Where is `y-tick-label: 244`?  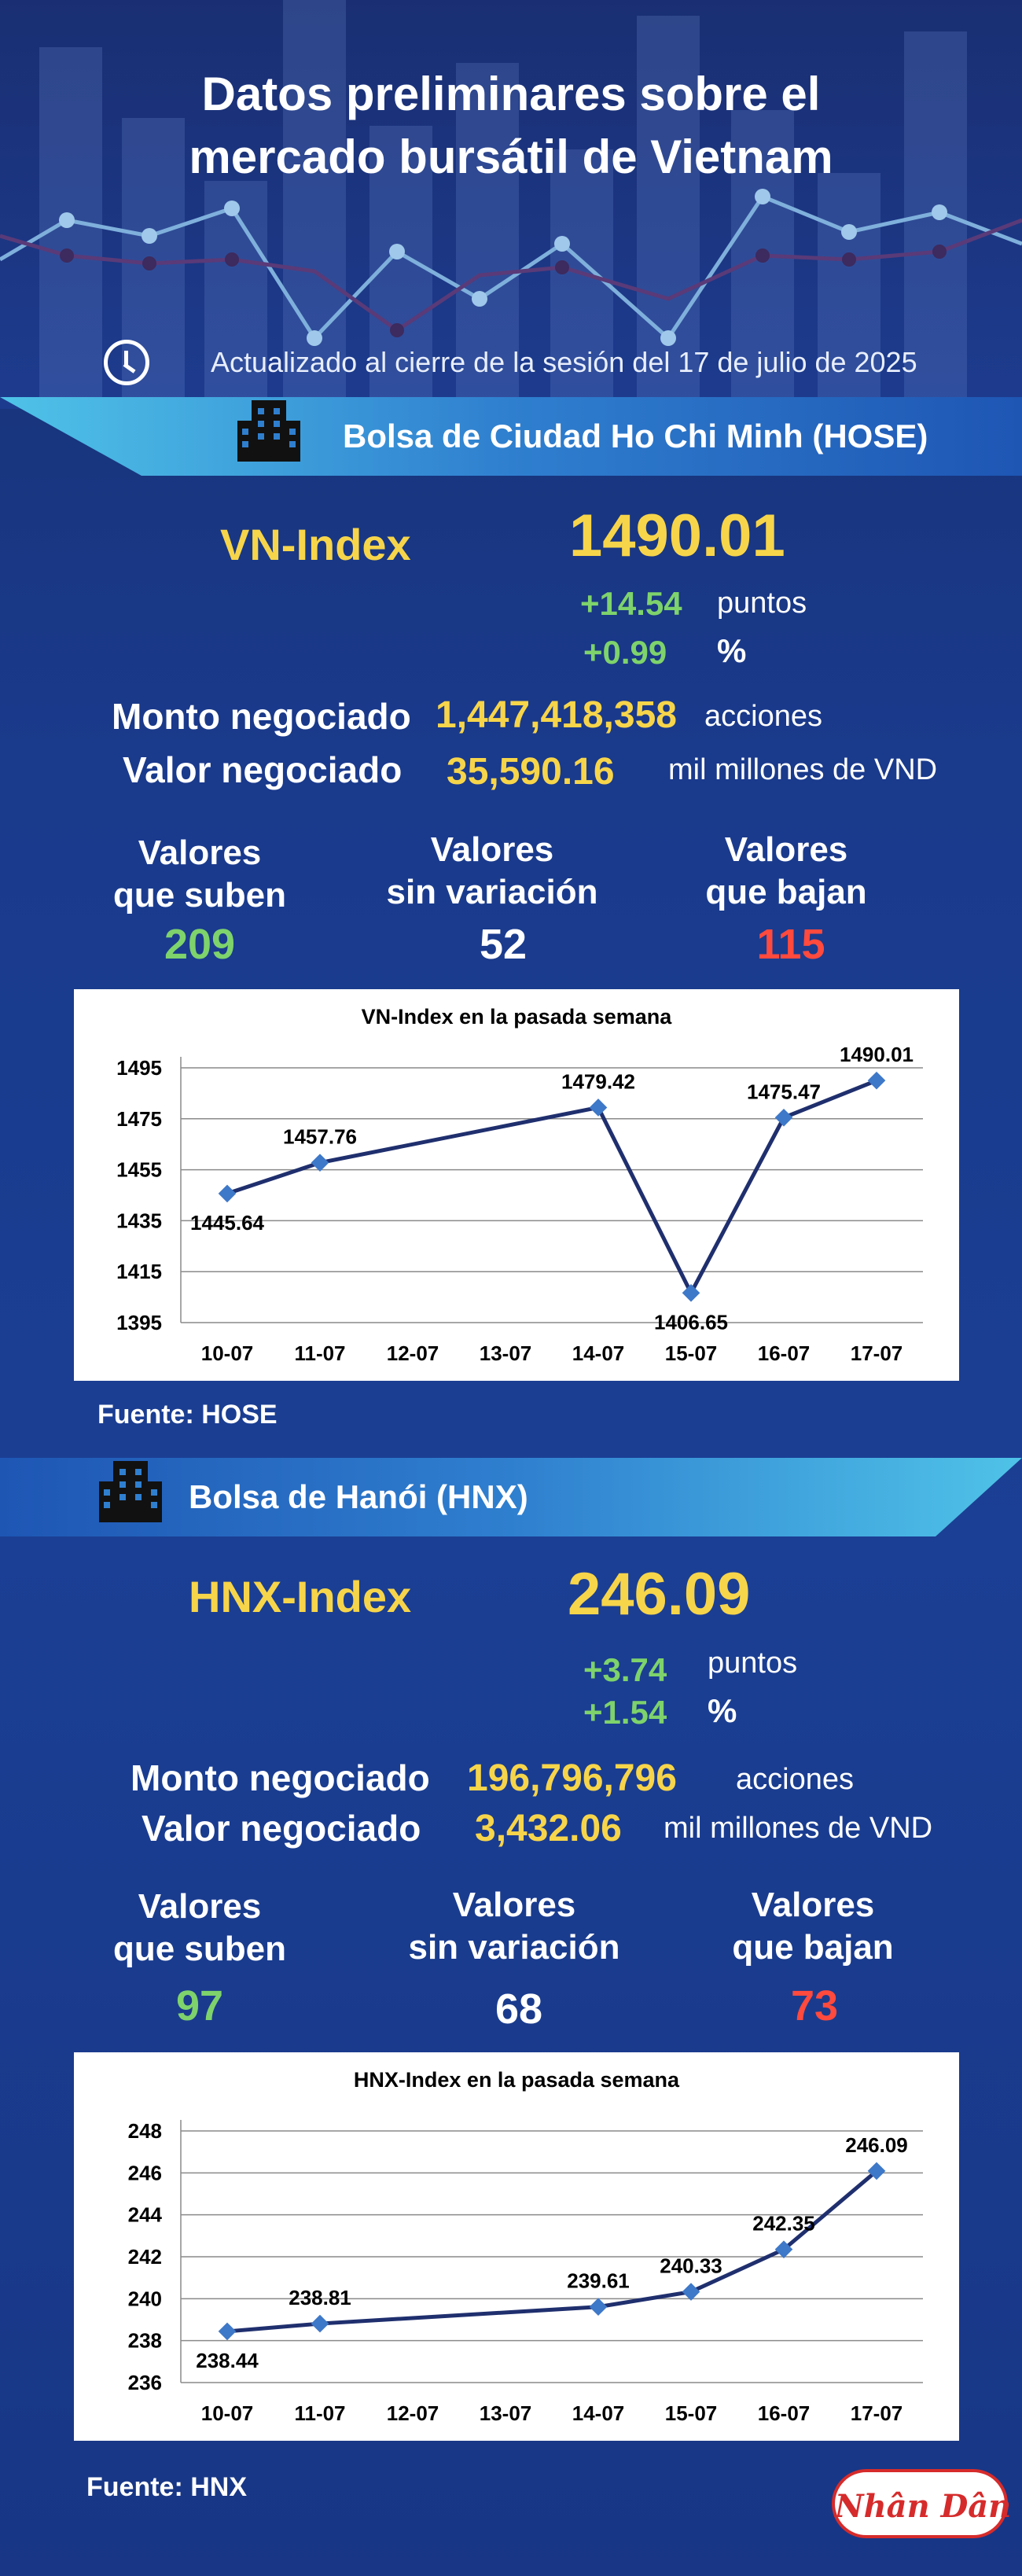 y-tick-label: 244 is located at coordinates (145, 2215).